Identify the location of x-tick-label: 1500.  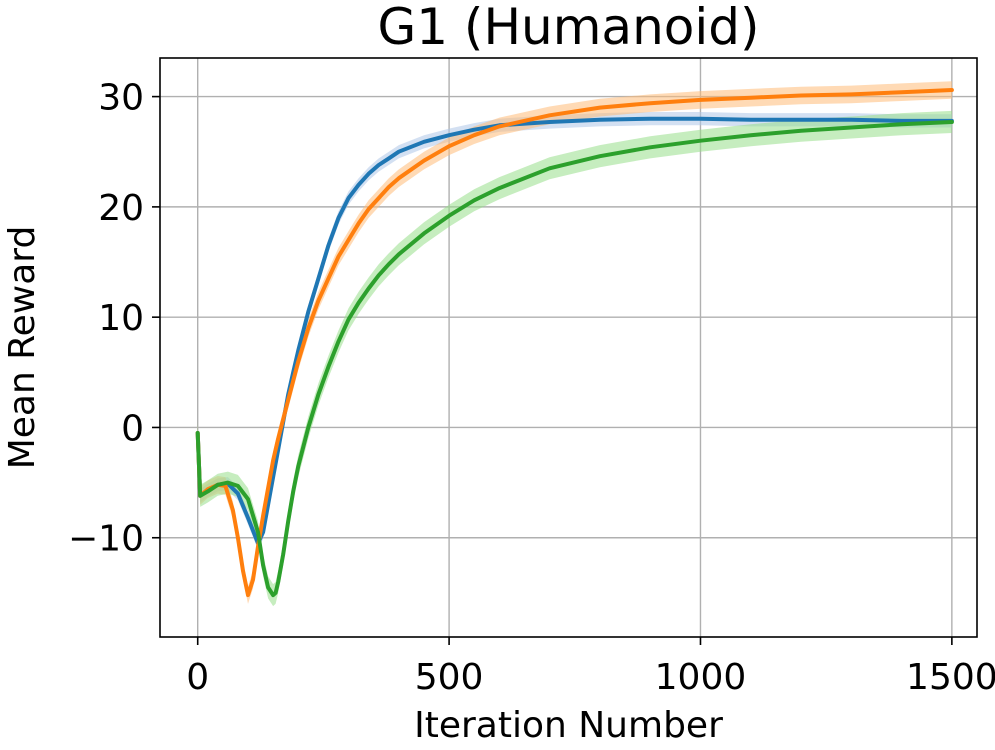
(950, 677).